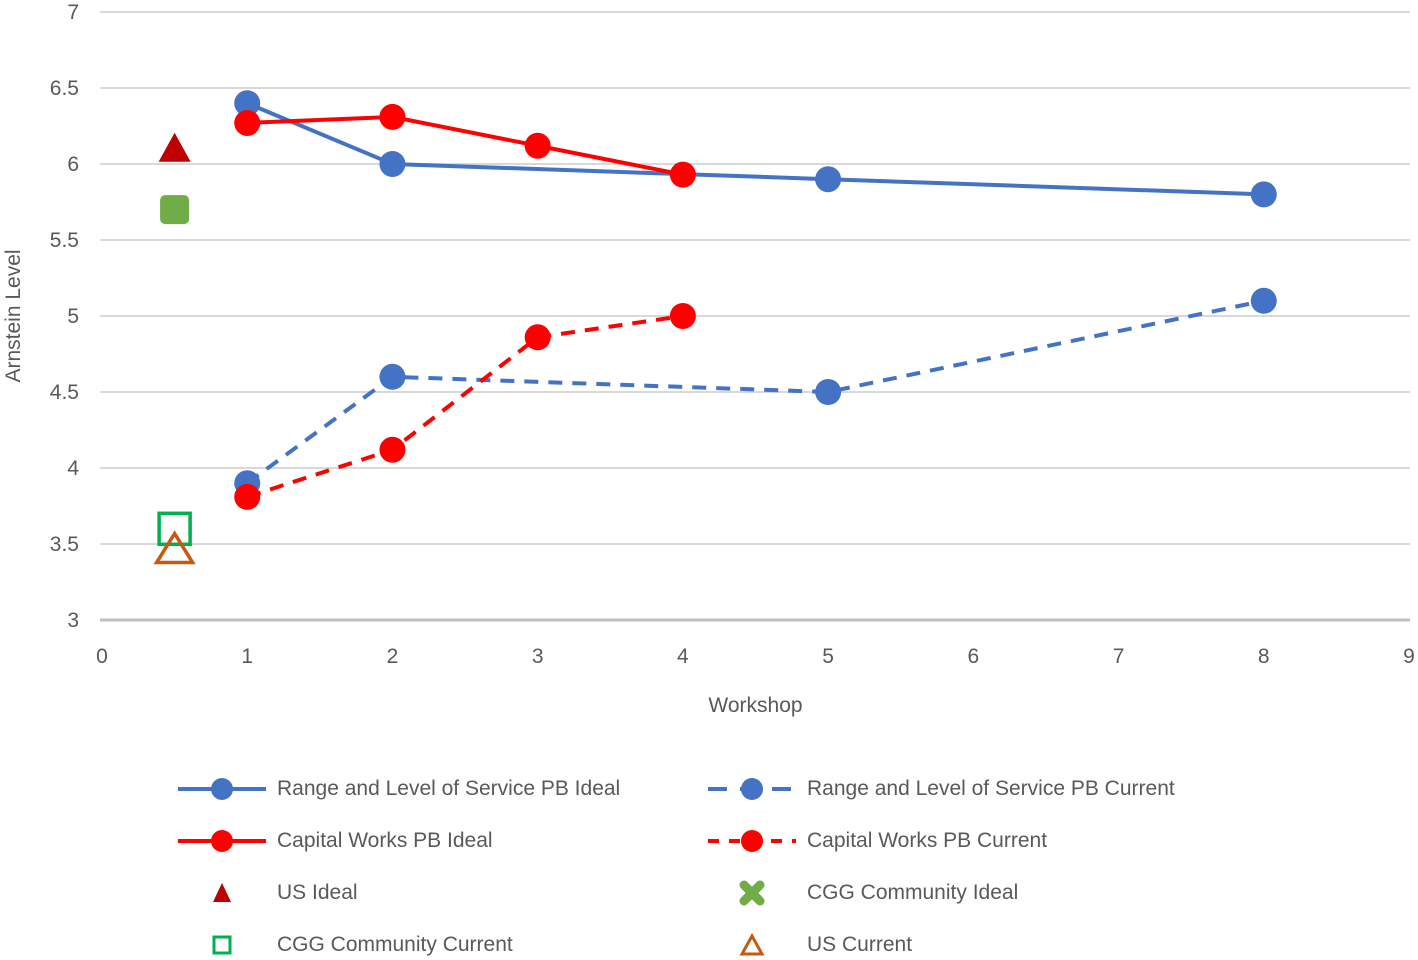 The width and height of the screenshot is (1418, 960). Describe the element at coordinates (65, 316) in the screenshot. I see `y-axis-tick-labels: 3 3.5 4 4.5 5 5.5 6 6.5 7` at that location.